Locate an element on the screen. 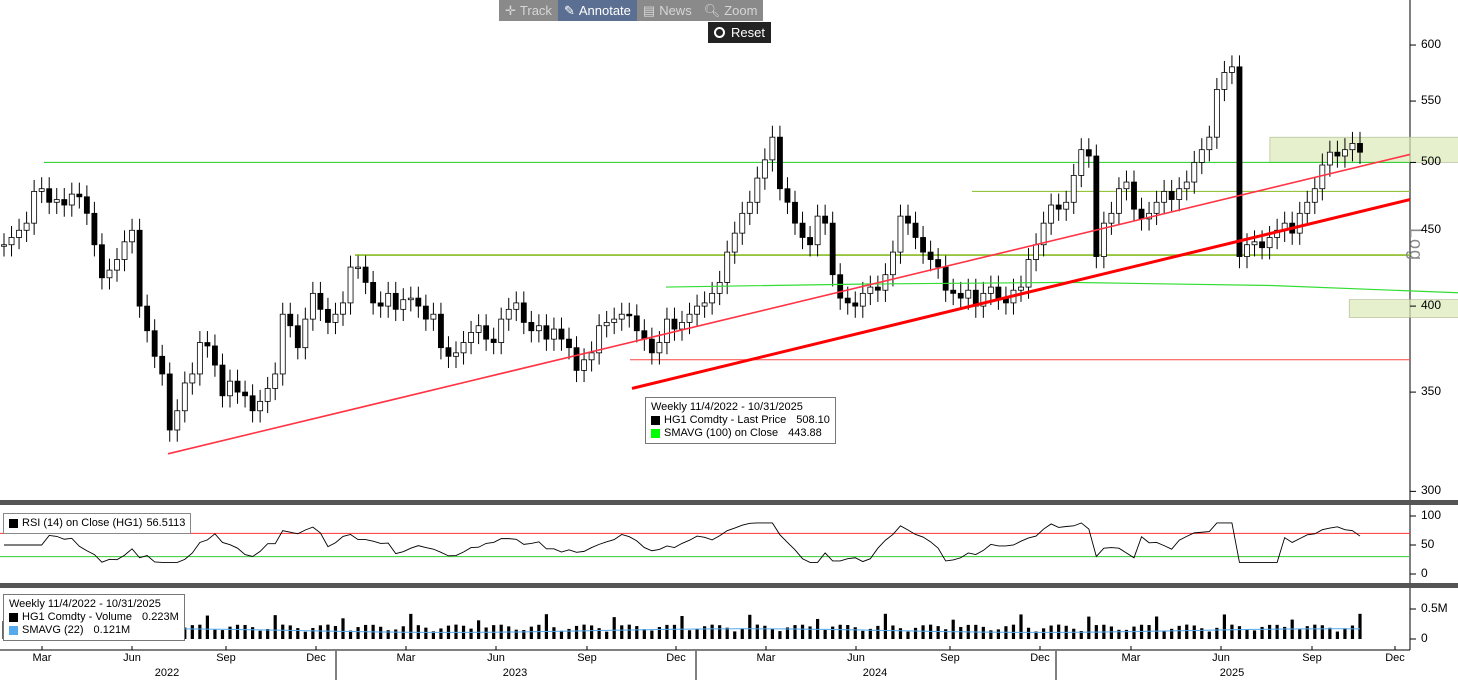  x-month-label: Sep is located at coordinates (226, 658).